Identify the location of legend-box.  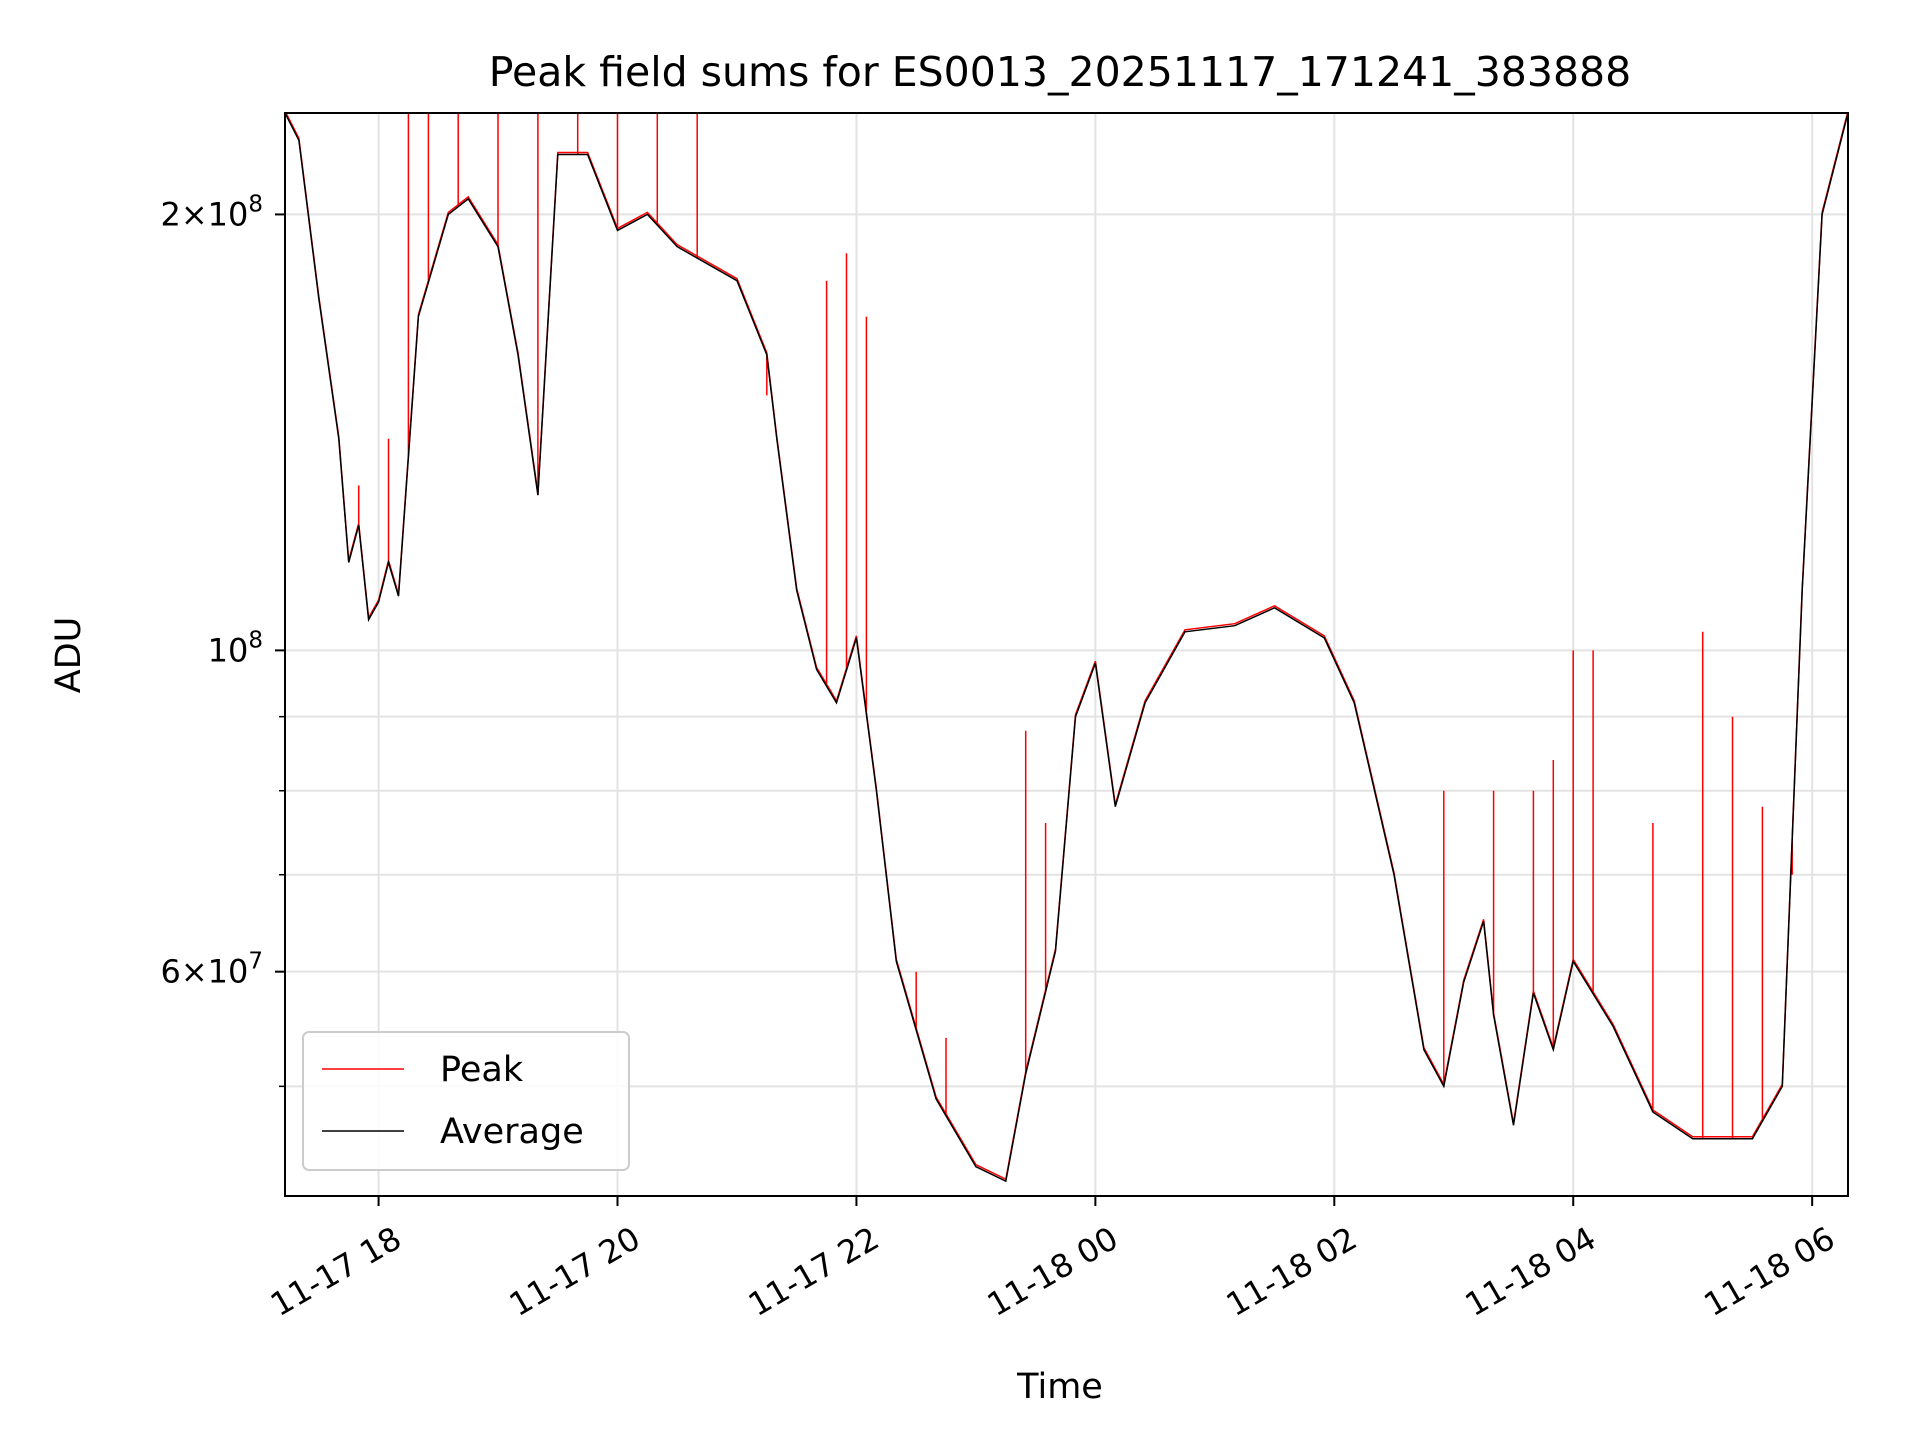
(466, 1101).